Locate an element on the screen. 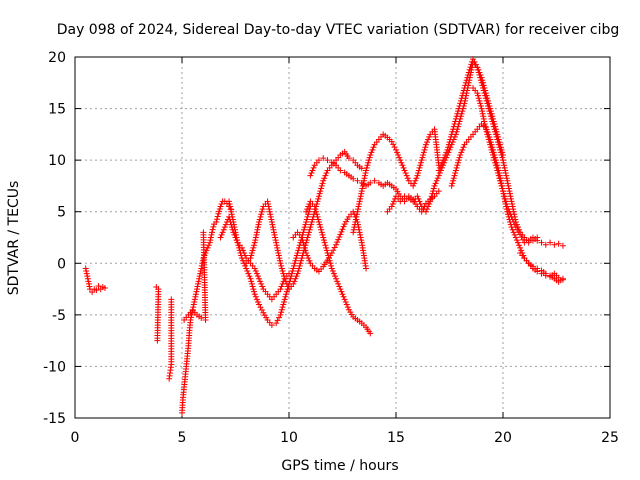 This screenshot has height=480, width=640. y-tick-label: 15 is located at coordinates (57, 110).